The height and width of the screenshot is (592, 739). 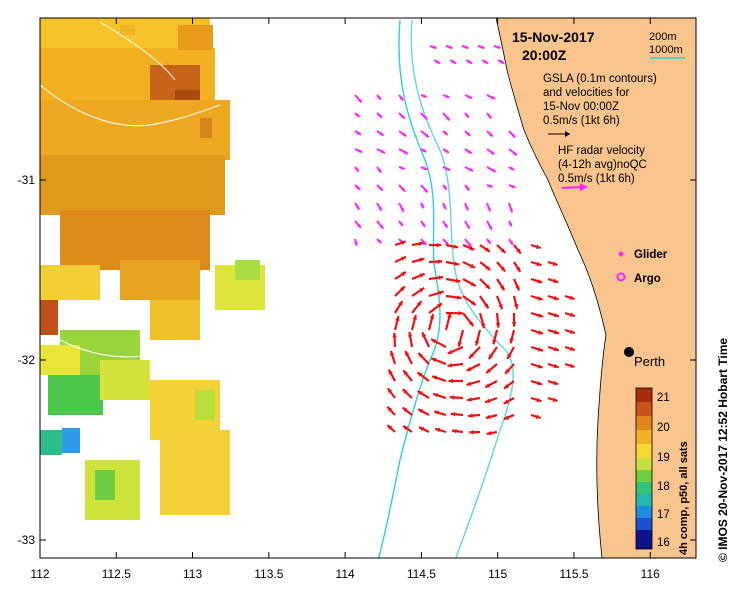 I want to click on colorbar-label: 4h comp, p50, all sats, so click(x=684, y=498).